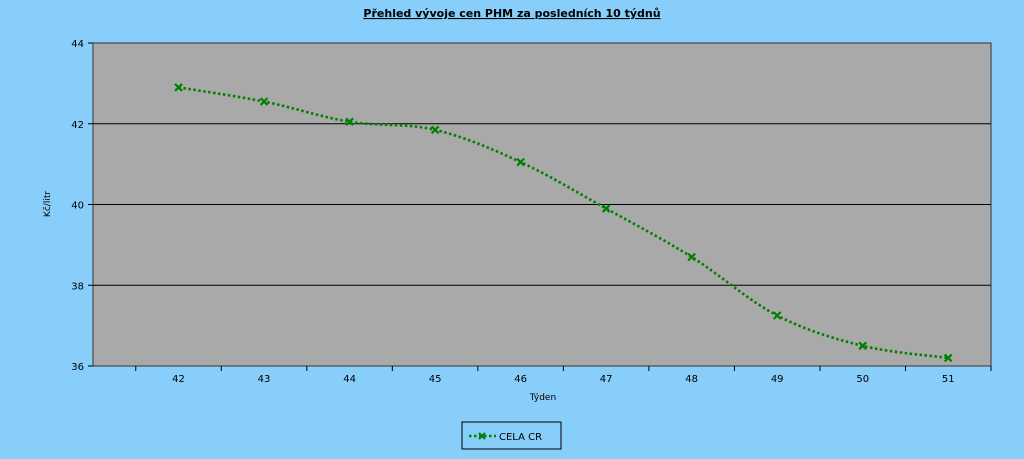  What do you see at coordinates (77, 286) in the screenshot?
I see `y-tick-label: 38` at bounding box center [77, 286].